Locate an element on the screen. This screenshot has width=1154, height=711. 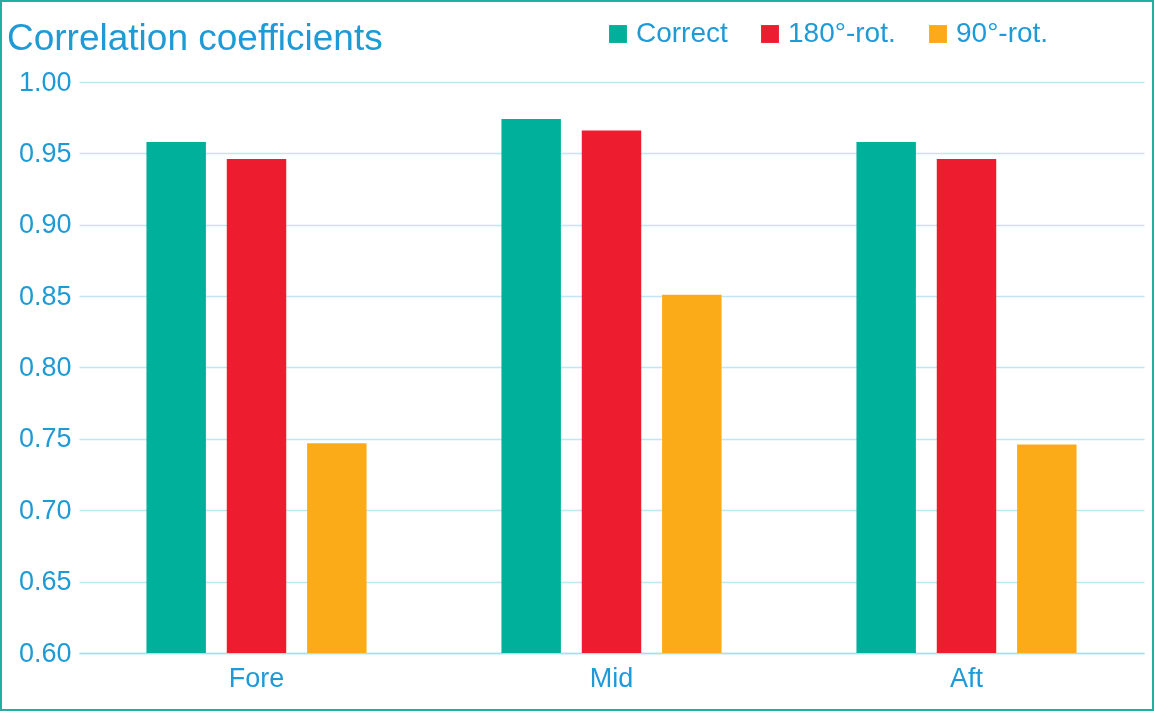
legend-label: 180°-rot. is located at coordinates (842, 32).